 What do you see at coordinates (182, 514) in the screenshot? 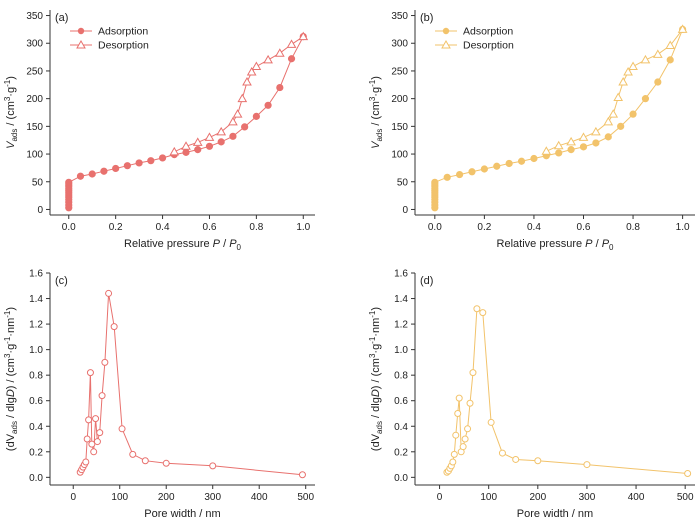
I see `x-axis-label: Pore width / nm` at bounding box center [182, 514].